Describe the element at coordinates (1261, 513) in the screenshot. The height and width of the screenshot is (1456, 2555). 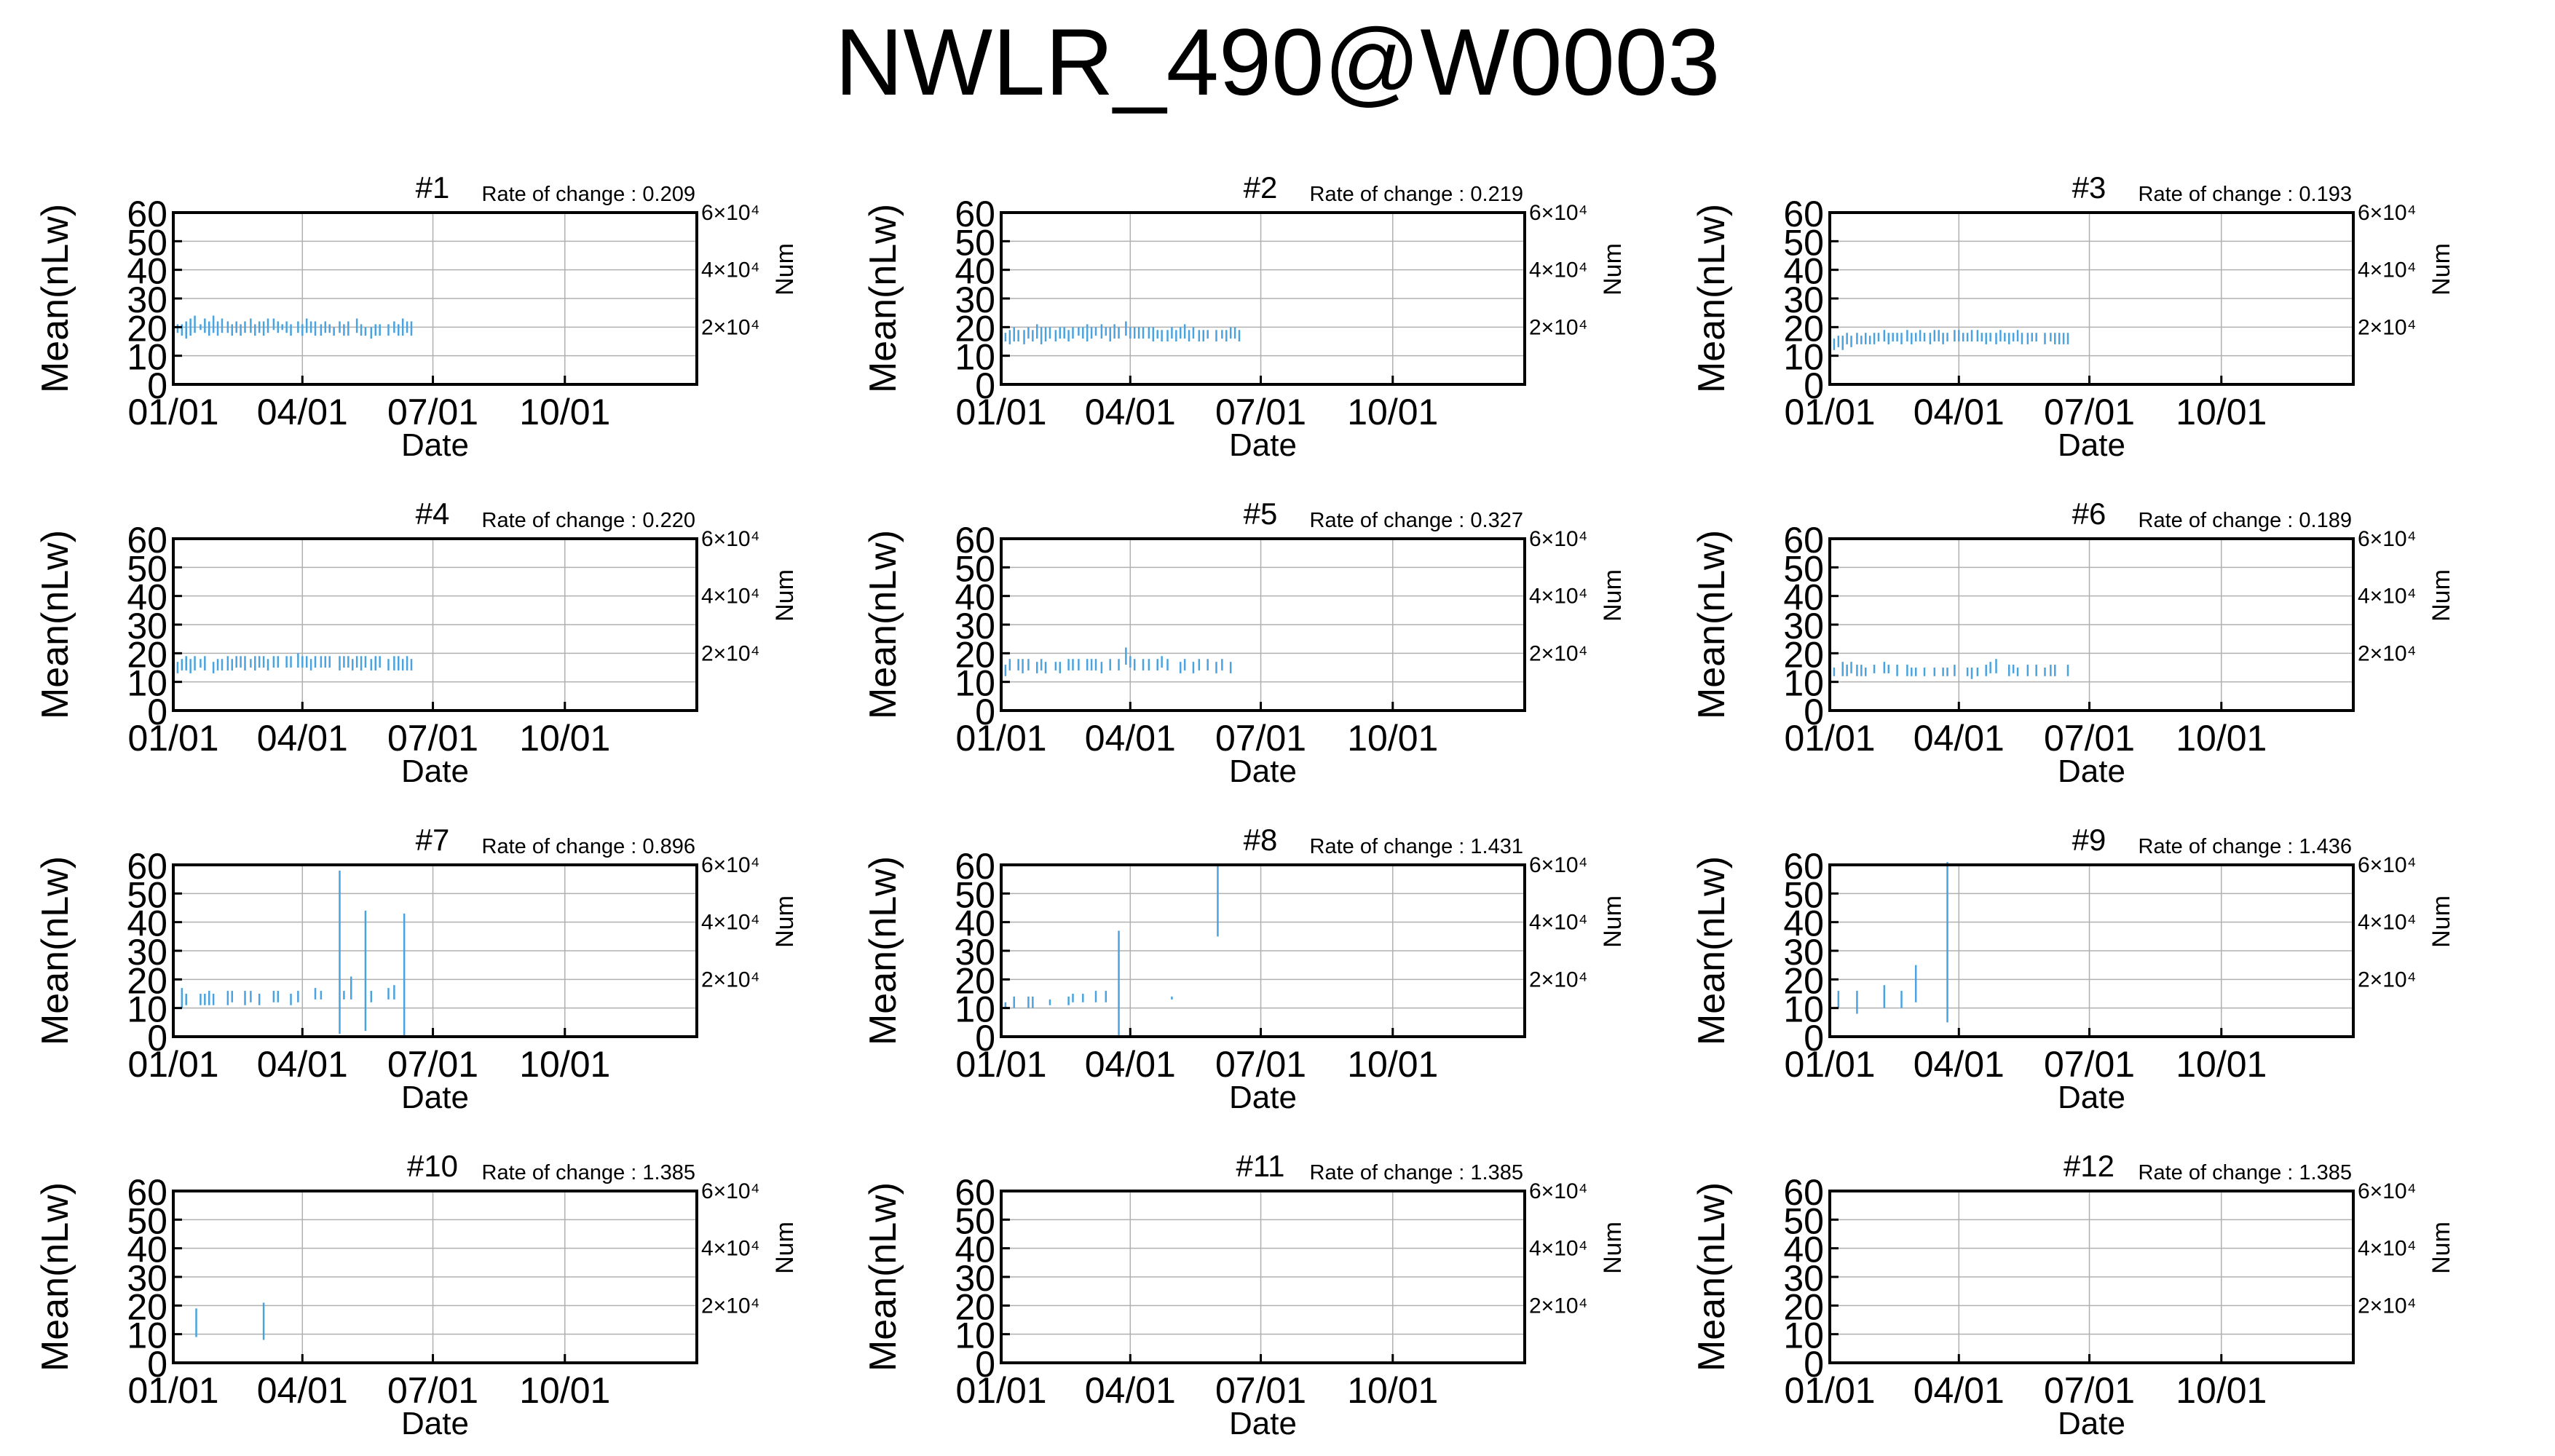
I see `panel-title: #5` at that location.